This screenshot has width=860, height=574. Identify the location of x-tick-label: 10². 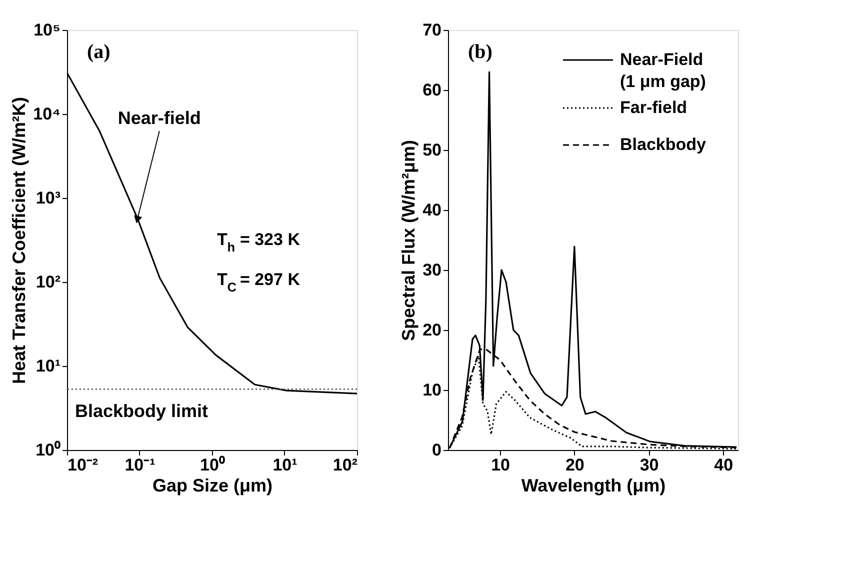
(345, 465).